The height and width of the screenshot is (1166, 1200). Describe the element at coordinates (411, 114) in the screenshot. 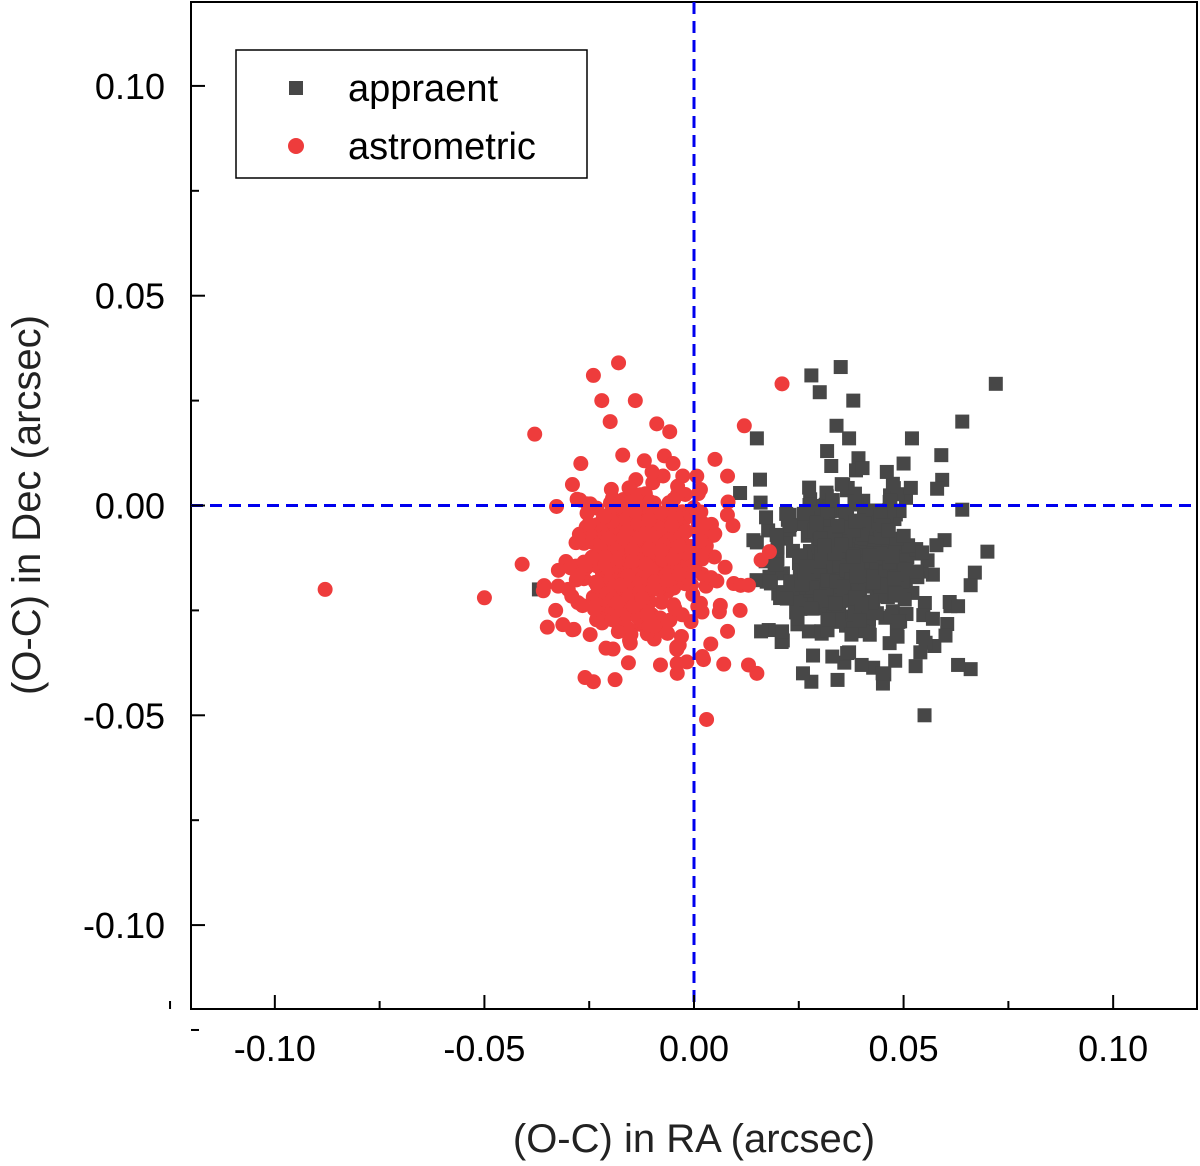

I see `legend-box` at that location.